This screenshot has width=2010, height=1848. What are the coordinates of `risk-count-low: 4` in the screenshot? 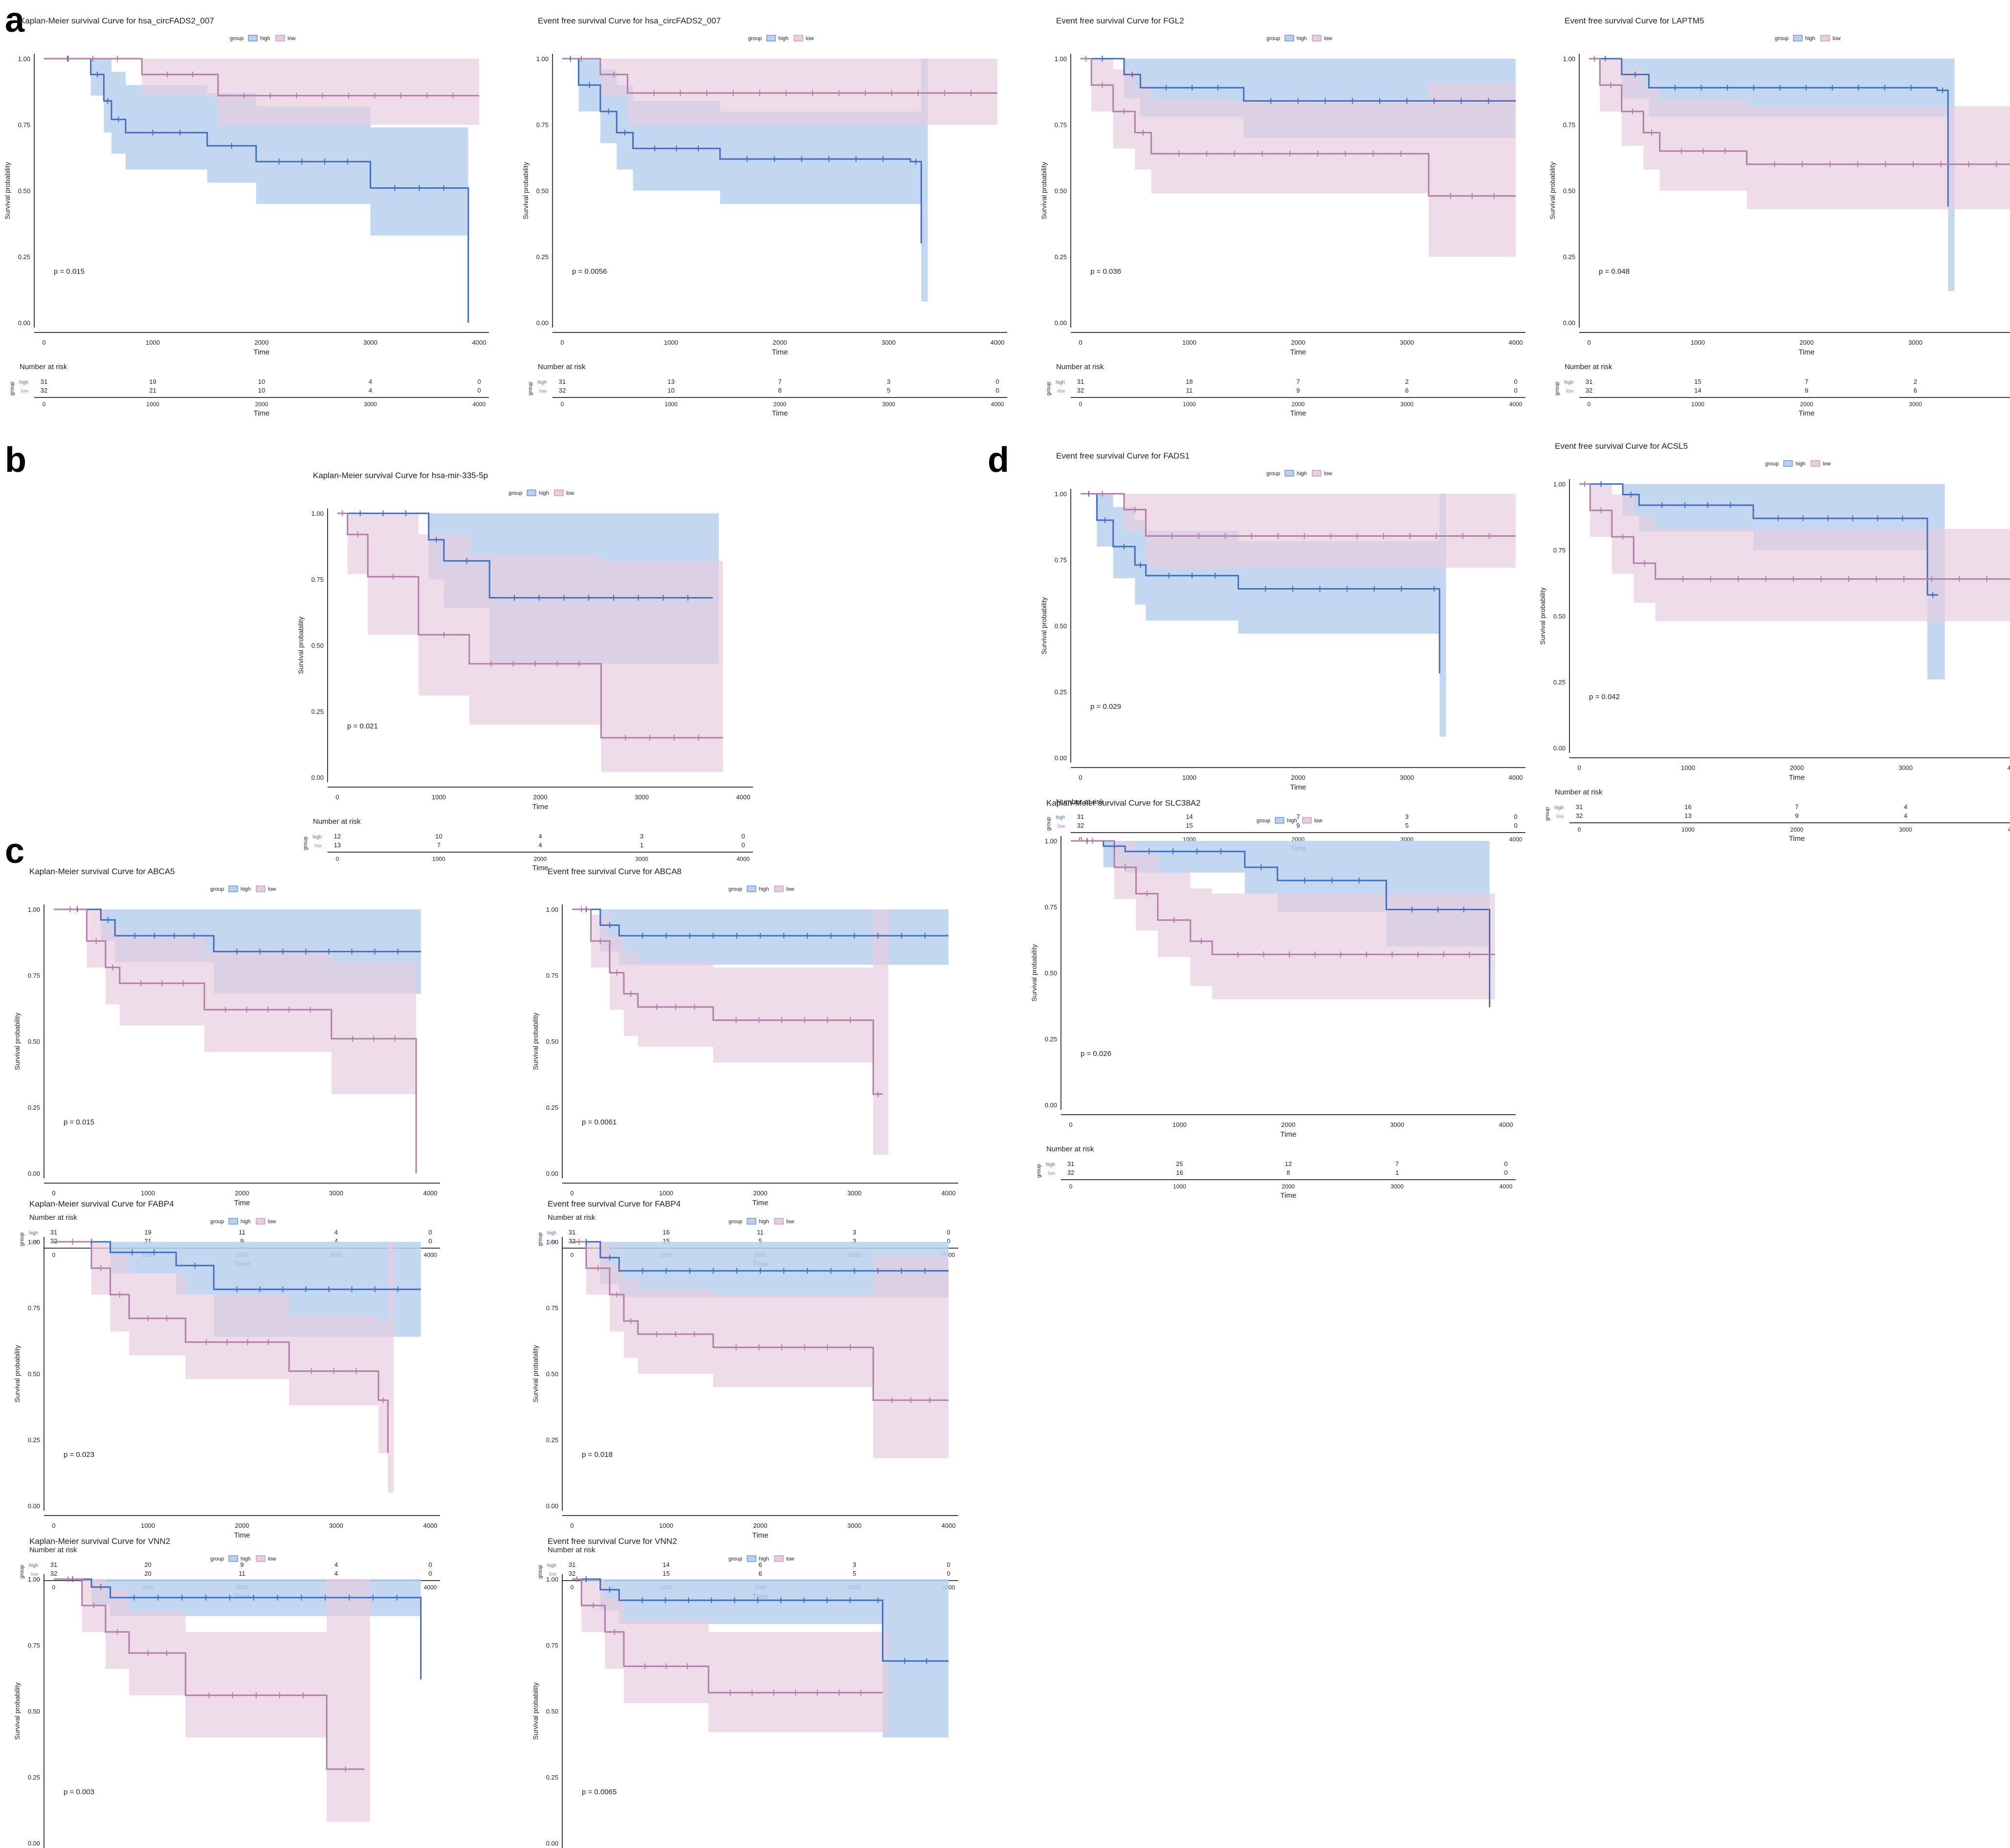 It's located at (540, 845).